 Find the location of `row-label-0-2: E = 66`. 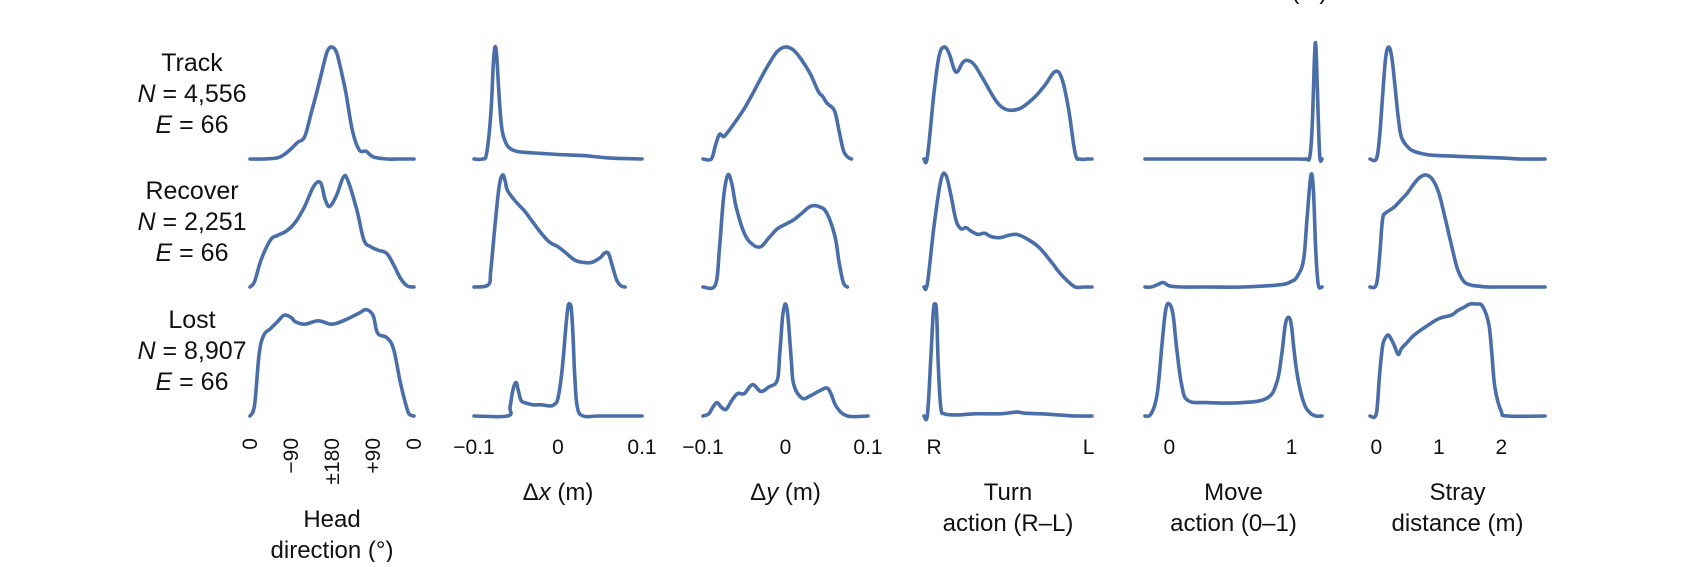

row-label-0-2: E = 66 is located at coordinates (192, 125).